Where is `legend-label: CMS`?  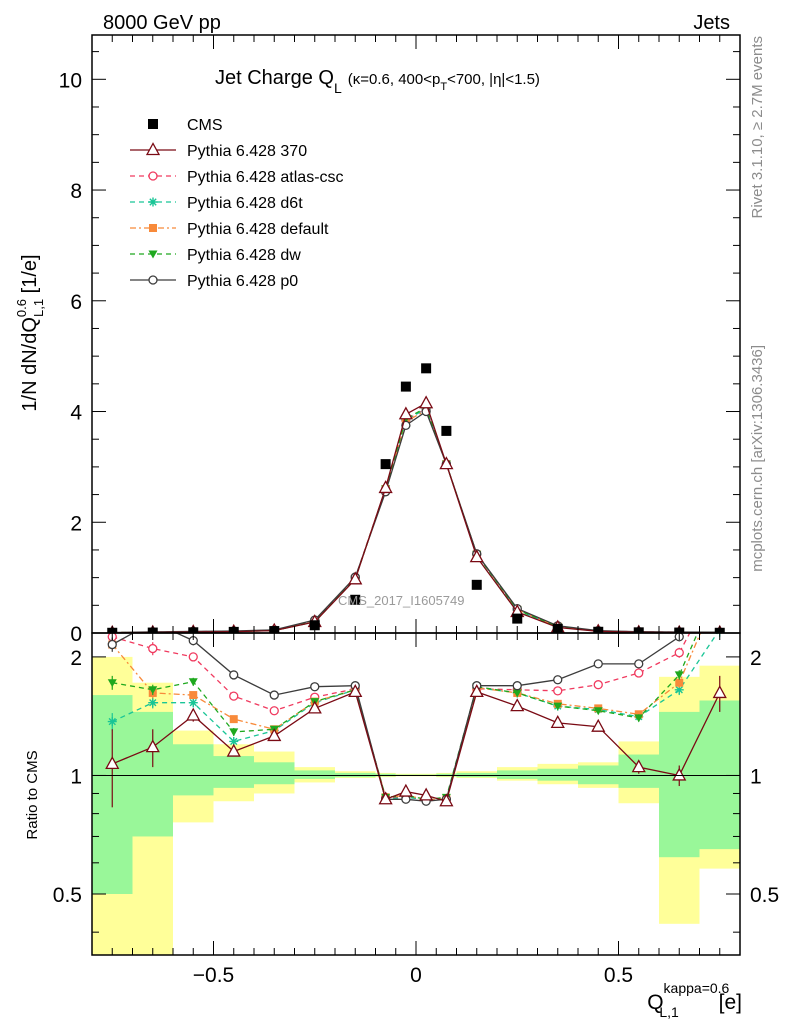
legend-label: CMS is located at coordinates (205, 125).